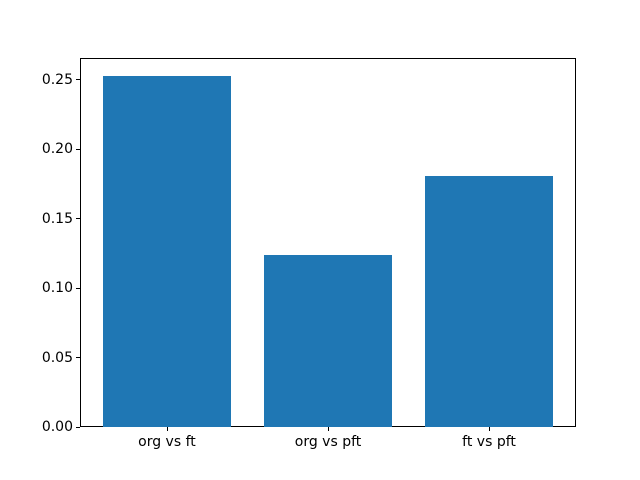 The height and width of the screenshot is (480, 640). I want to click on x-tick-label: org vs pft, so click(328, 442).